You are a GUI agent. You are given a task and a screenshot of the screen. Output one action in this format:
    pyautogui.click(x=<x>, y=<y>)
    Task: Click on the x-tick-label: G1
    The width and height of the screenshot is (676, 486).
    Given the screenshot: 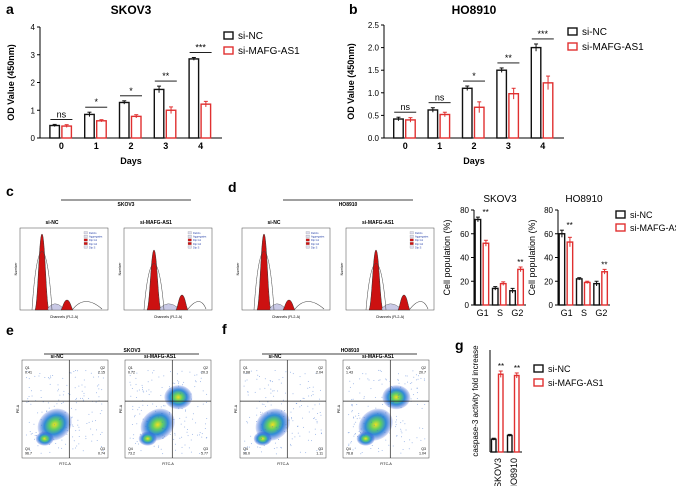 What is the action you would take?
    pyautogui.click(x=567, y=313)
    